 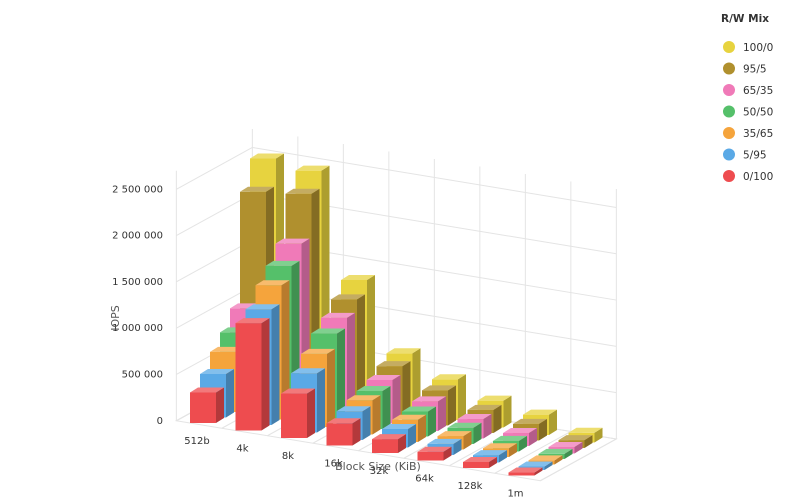 What do you see at coordinates (242, 449) in the screenshot?
I see `x-tick-label: 4k` at bounding box center [242, 449].